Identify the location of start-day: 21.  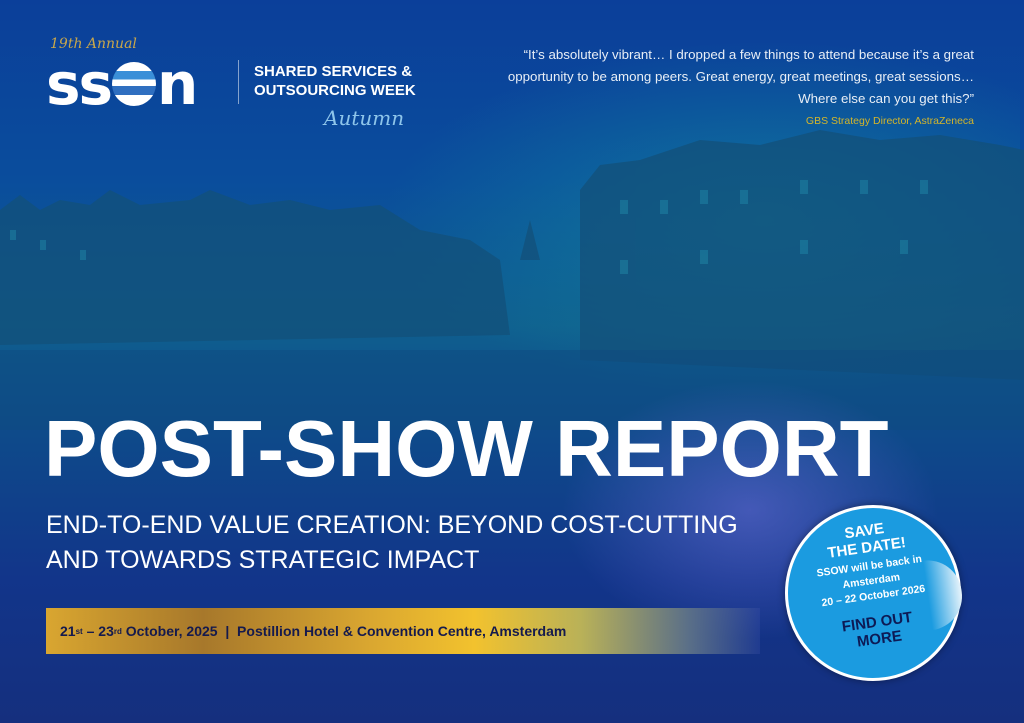
(68, 631).